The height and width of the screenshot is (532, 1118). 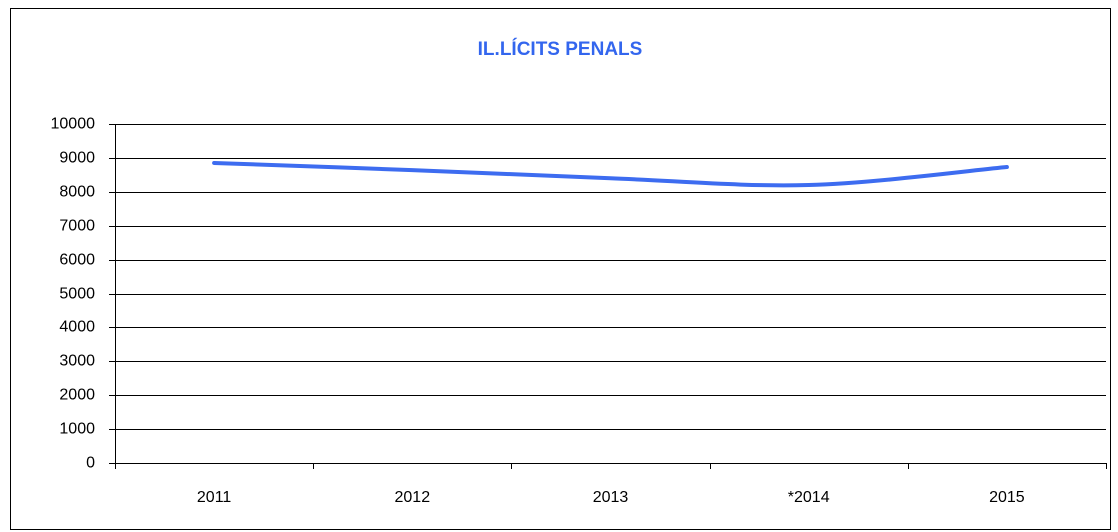 I want to click on data-line, so click(x=610, y=174).